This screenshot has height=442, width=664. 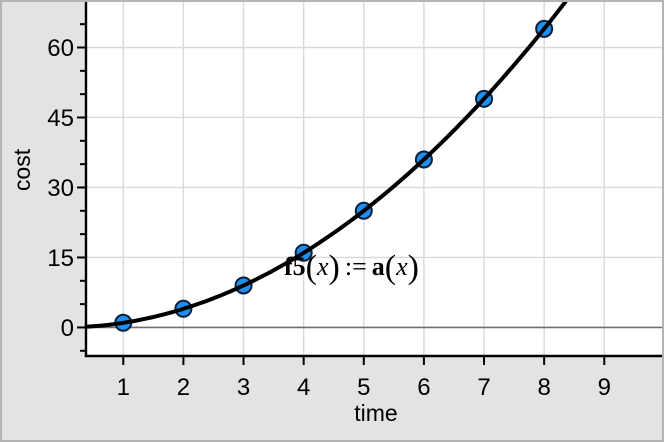 I want to click on x-tick-labels: 1 2 3 4 5 6 7 8 9, so click(x=364, y=387).